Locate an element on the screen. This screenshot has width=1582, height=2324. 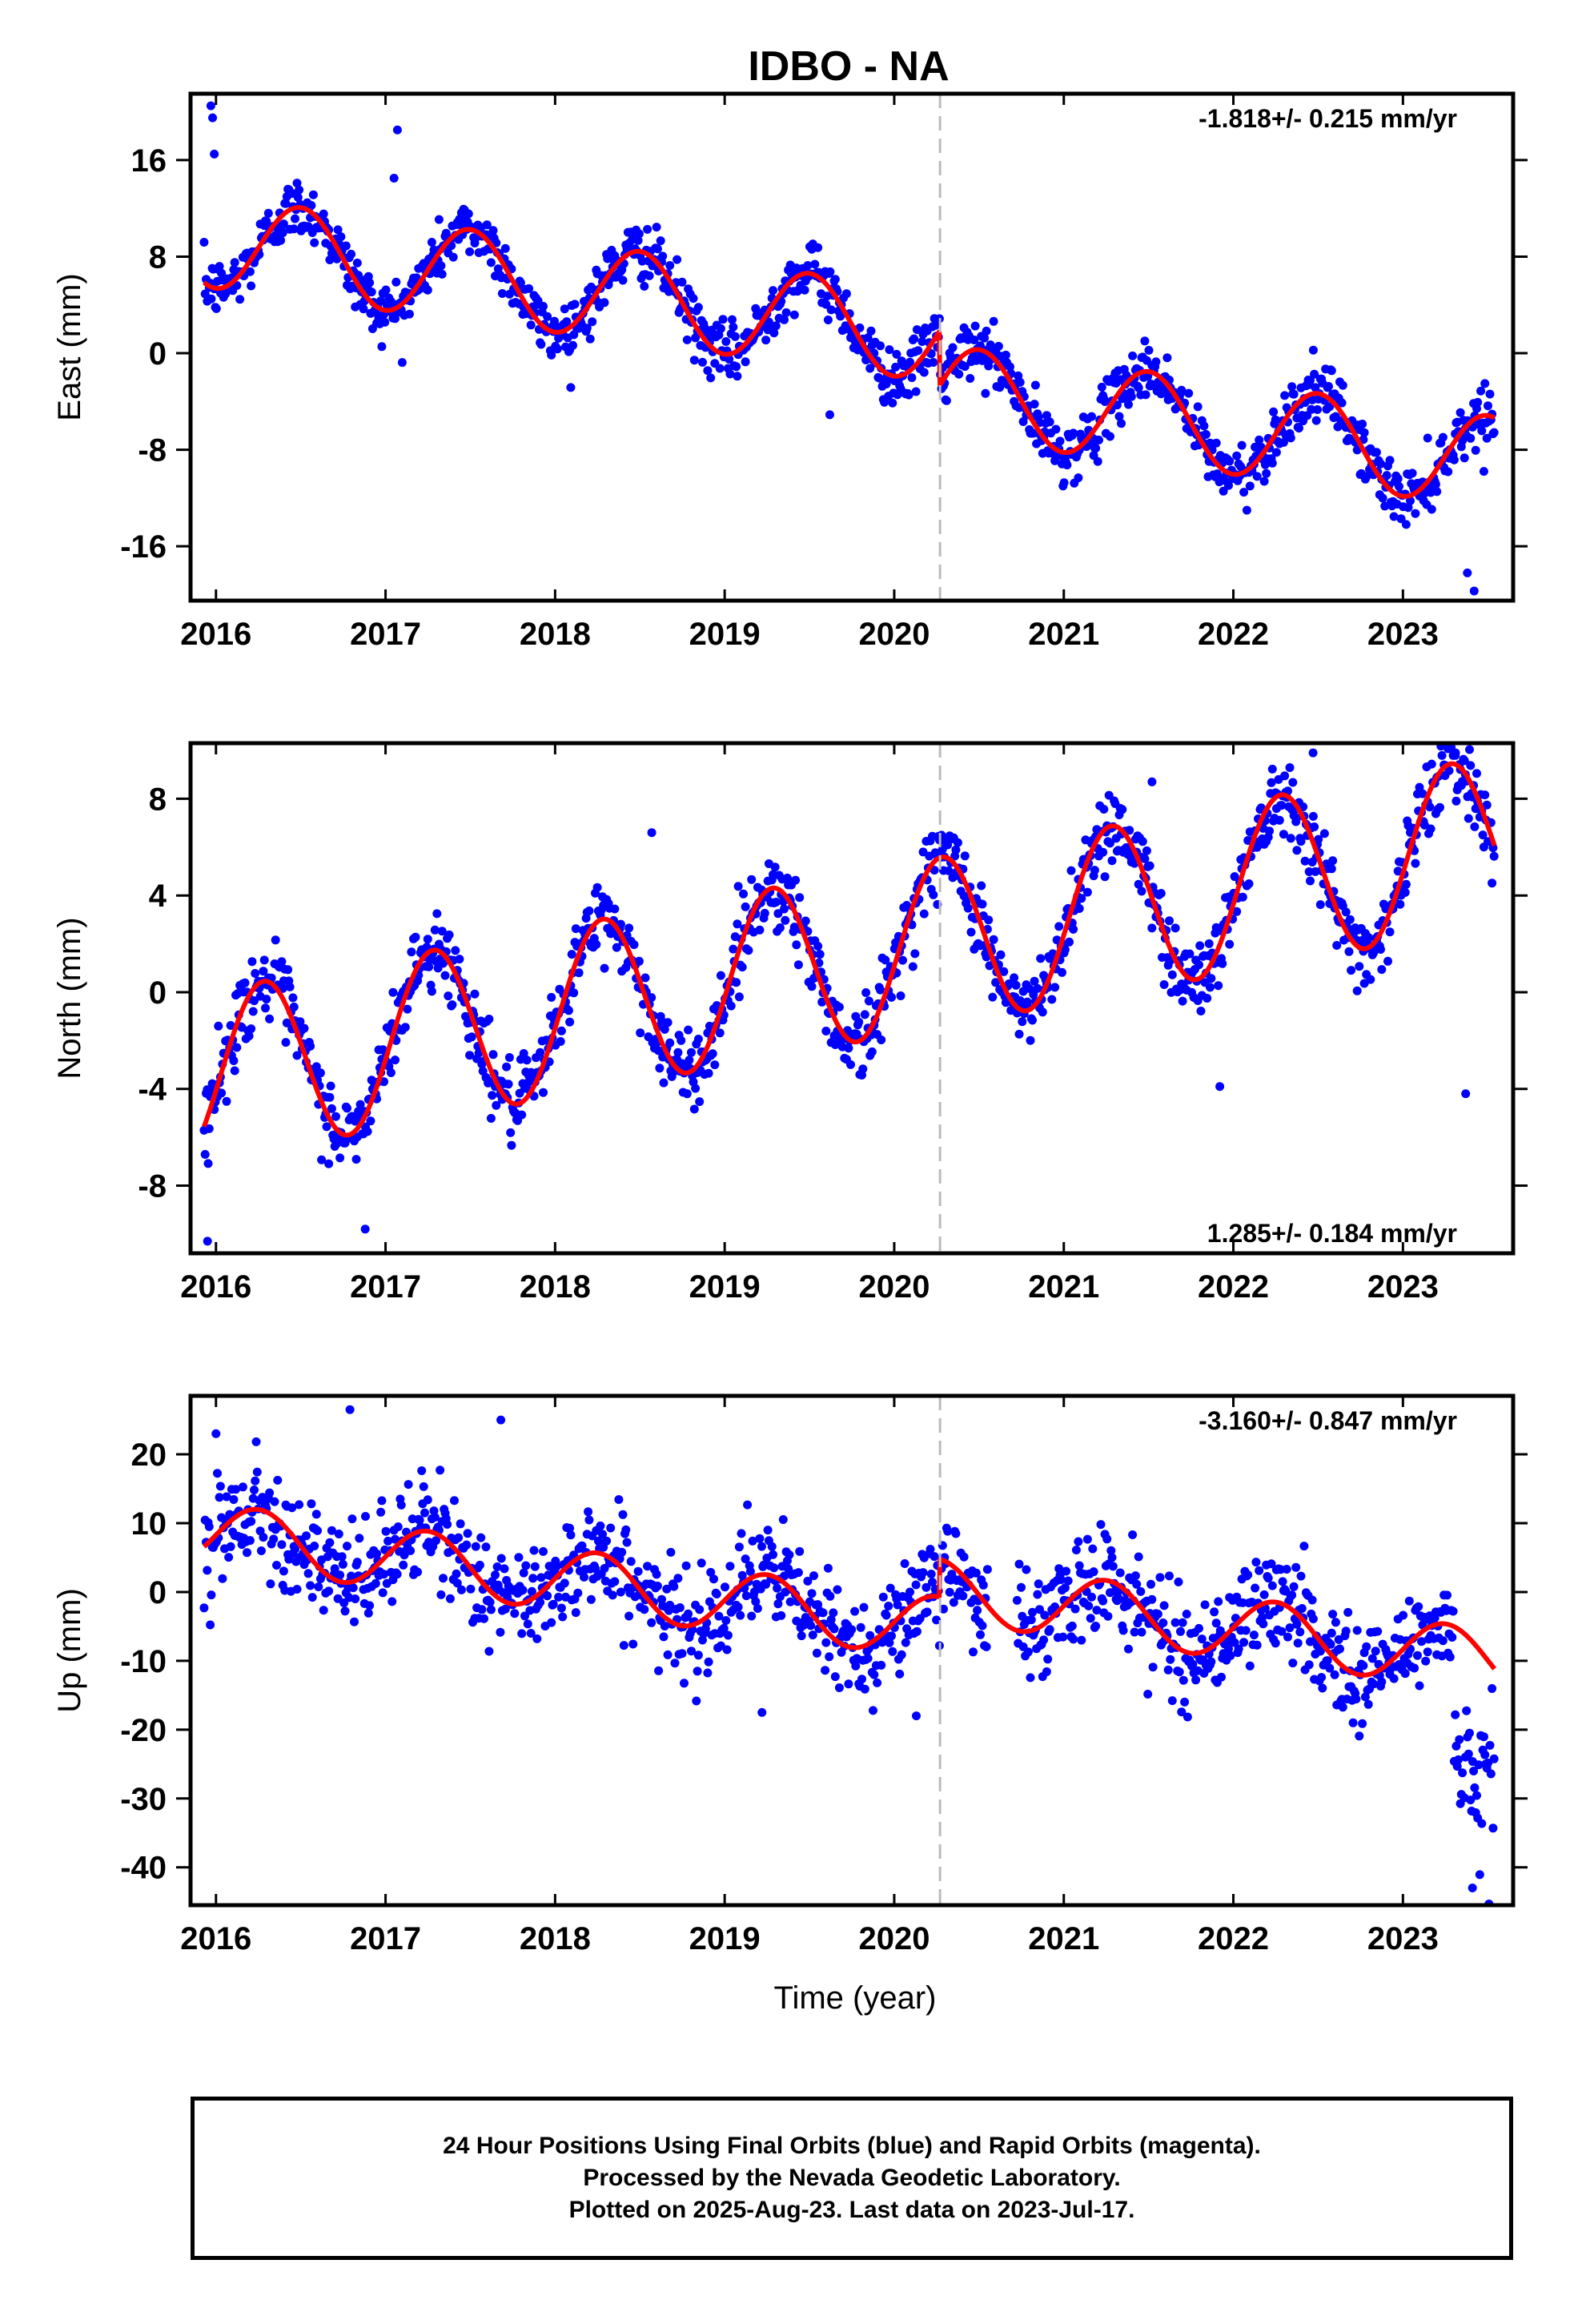
x-tick-label: 2016 is located at coordinates (215, 1287).